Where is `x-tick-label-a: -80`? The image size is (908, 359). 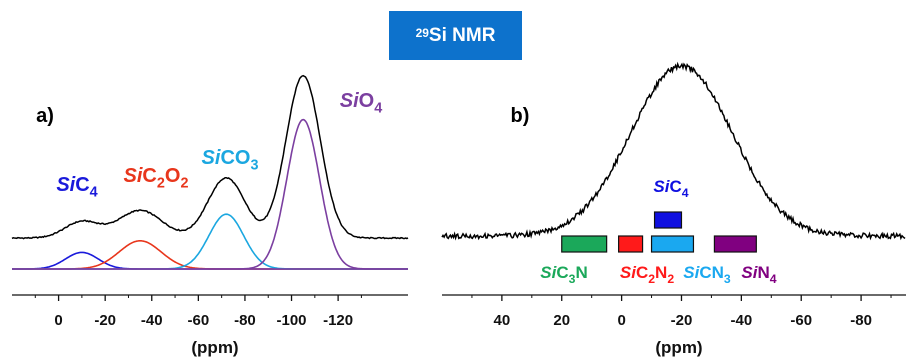
x-tick-label-a: -80 is located at coordinates (245, 320).